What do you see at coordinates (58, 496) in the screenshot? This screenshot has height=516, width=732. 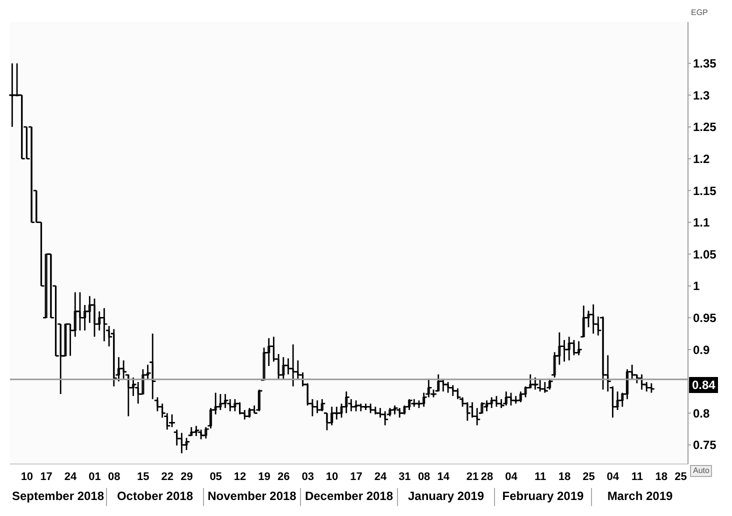 I see `text: September 2018` at bounding box center [58, 496].